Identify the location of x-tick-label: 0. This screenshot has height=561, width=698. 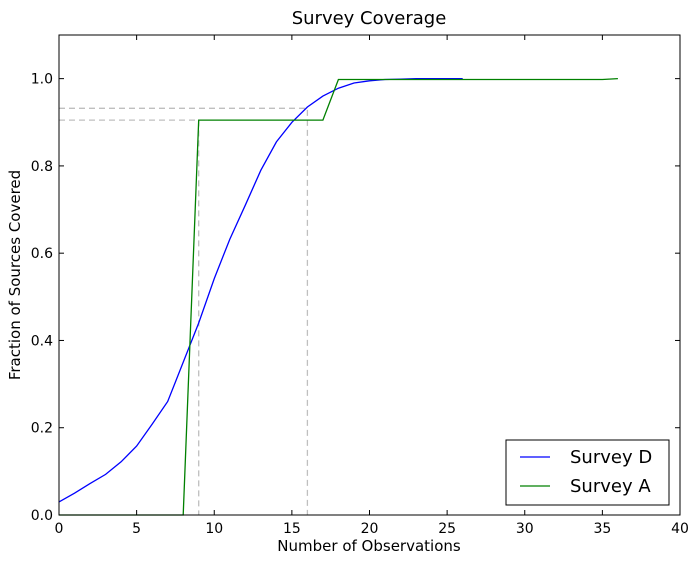
(59, 529).